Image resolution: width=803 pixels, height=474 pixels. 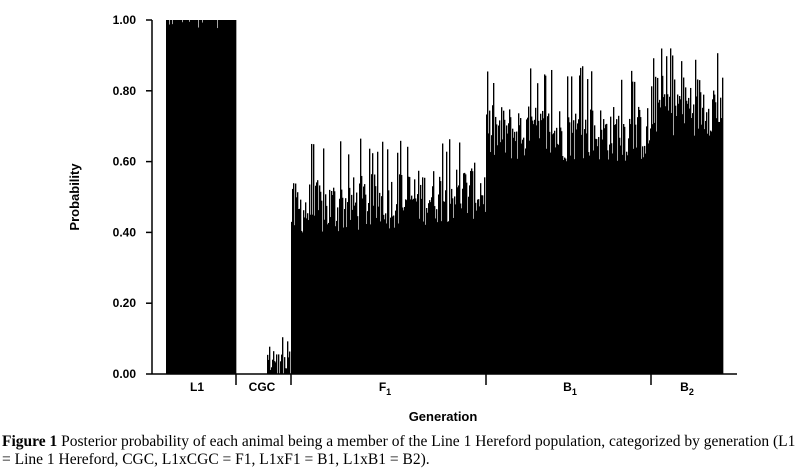 What do you see at coordinates (30, 441) in the screenshot?
I see `caption-label: Figure 1` at bounding box center [30, 441].